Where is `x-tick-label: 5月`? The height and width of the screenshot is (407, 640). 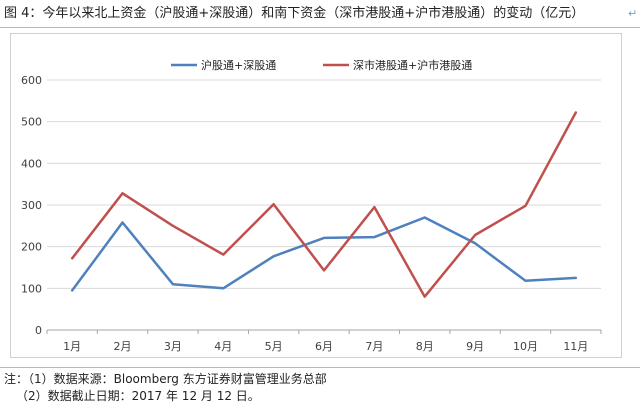 x-tick-label: 5月 is located at coordinates (274, 346).